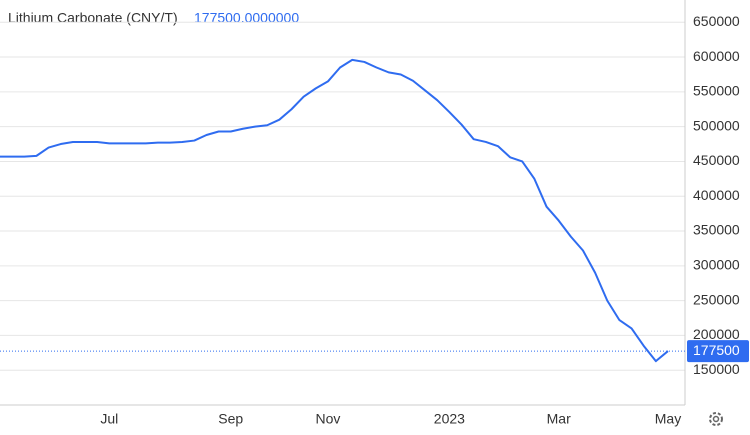 Image resolution: width=750 pixels, height=435 pixels. I want to click on y-tick-label: 450000, so click(716, 160).